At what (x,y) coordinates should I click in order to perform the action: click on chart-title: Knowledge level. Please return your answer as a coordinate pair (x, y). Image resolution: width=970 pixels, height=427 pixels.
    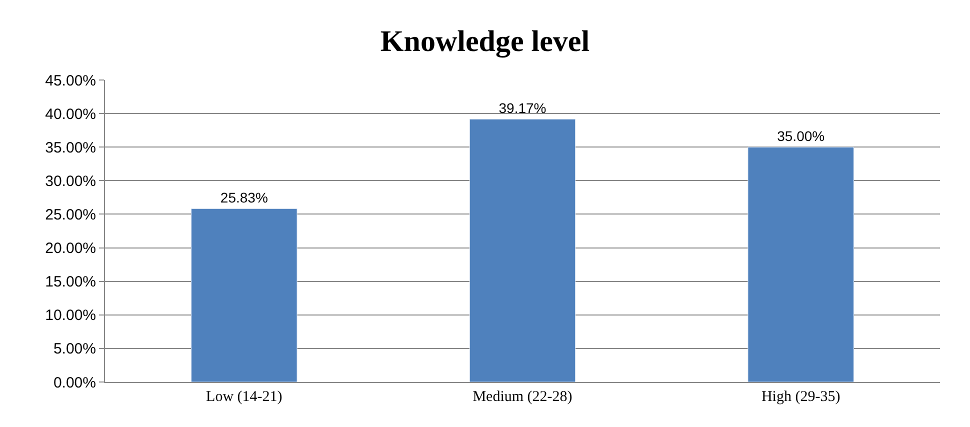
    Looking at the image, I should click on (485, 41).